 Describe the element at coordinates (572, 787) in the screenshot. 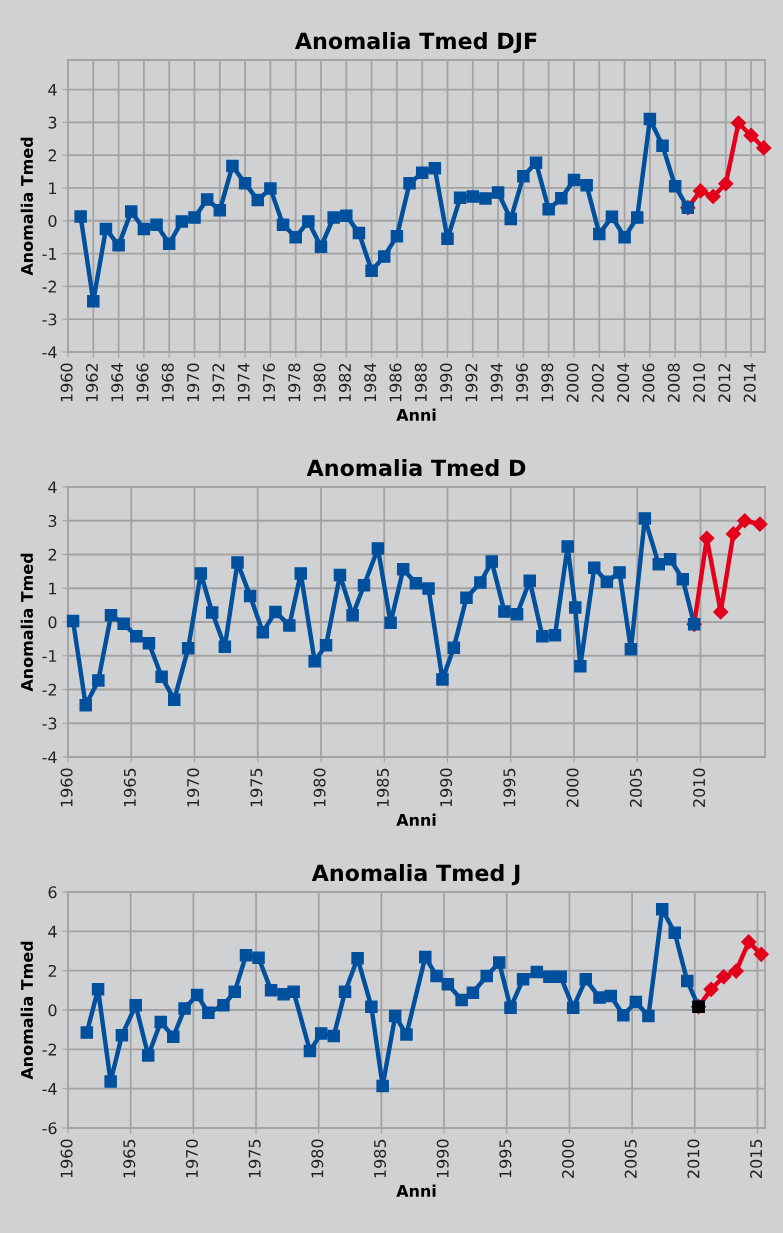

I see `x-tick-label: 2000` at that location.